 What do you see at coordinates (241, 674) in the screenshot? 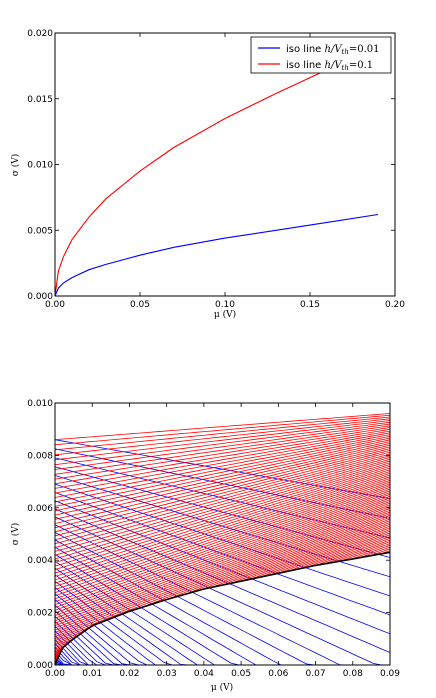
I see `bottom-x-tick-label: 0.05` at bounding box center [241, 674].